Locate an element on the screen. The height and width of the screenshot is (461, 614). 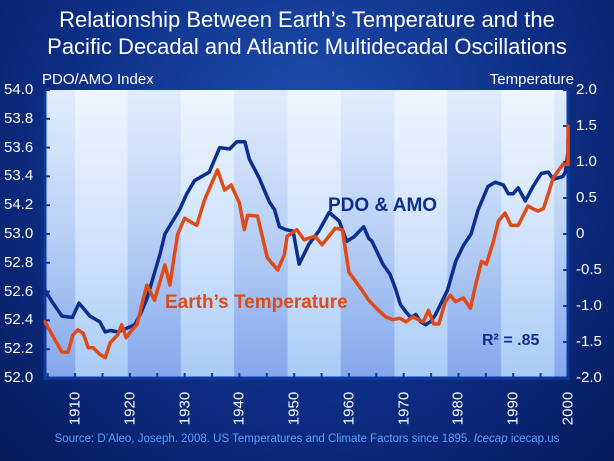
left-y-tick-label: 54.2 is located at coordinates (19, 205).